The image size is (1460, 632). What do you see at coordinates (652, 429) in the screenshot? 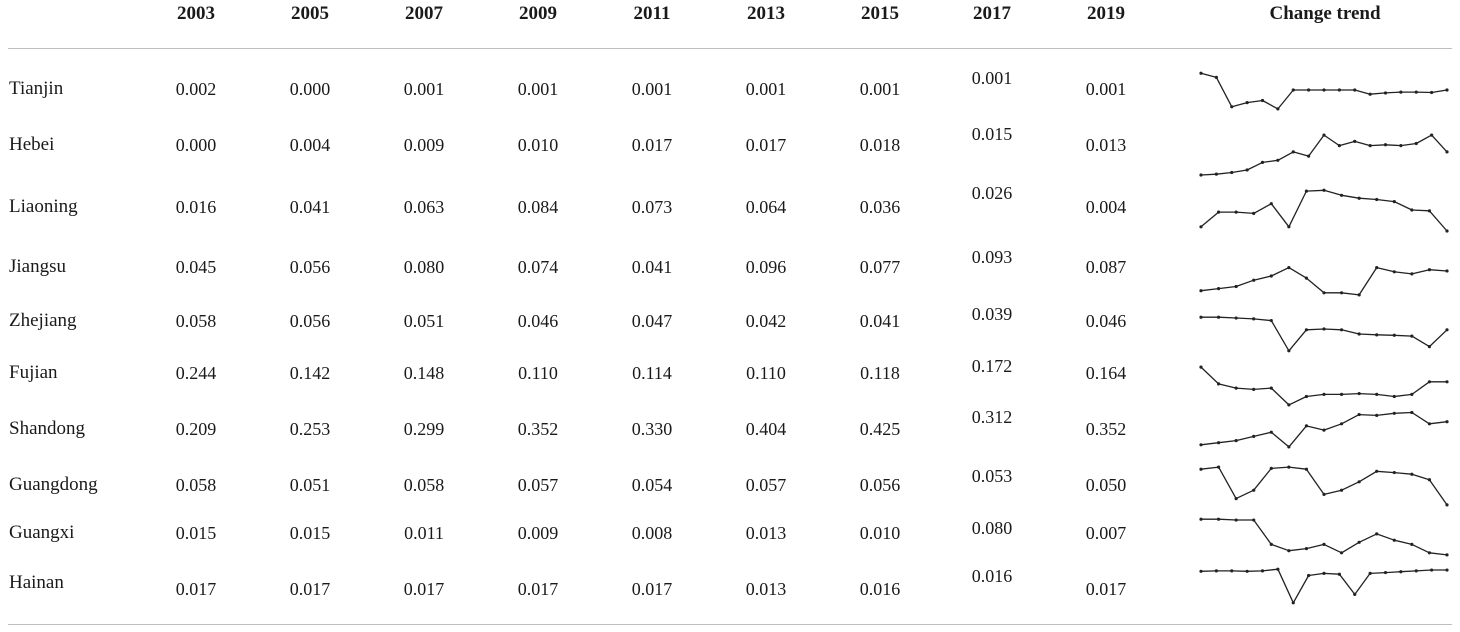
I see `table-cell: 0.330` at bounding box center [652, 429].